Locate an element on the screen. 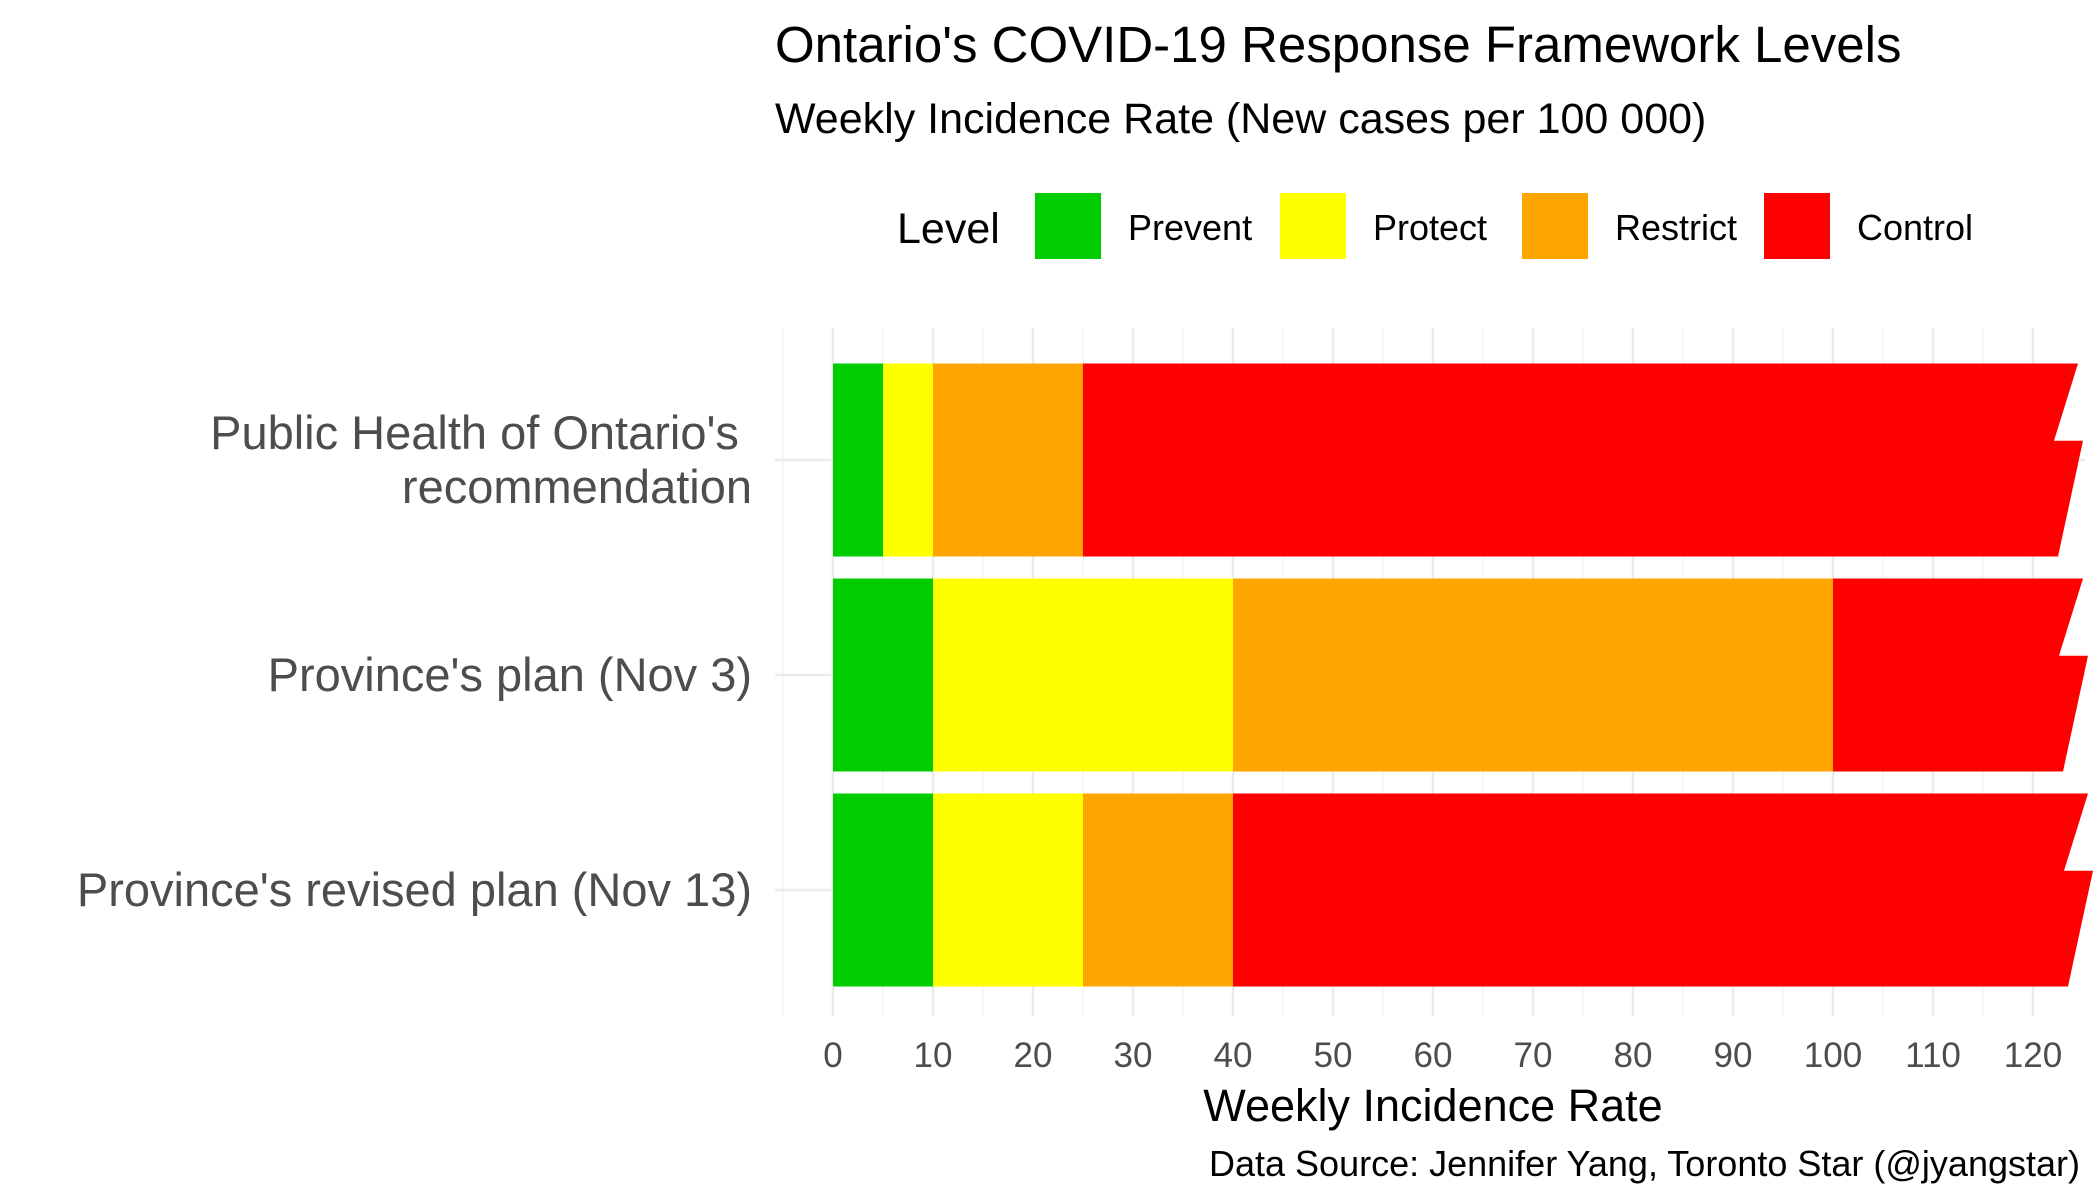 This screenshot has height=1200, width=2100. y-tick-label: Province's plan (Nov 3) is located at coordinates (510, 674).